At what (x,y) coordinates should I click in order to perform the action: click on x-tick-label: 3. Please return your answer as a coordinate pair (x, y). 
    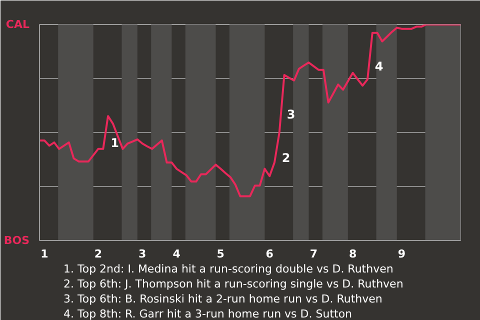
    Looking at the image, I should click on (142, 254).